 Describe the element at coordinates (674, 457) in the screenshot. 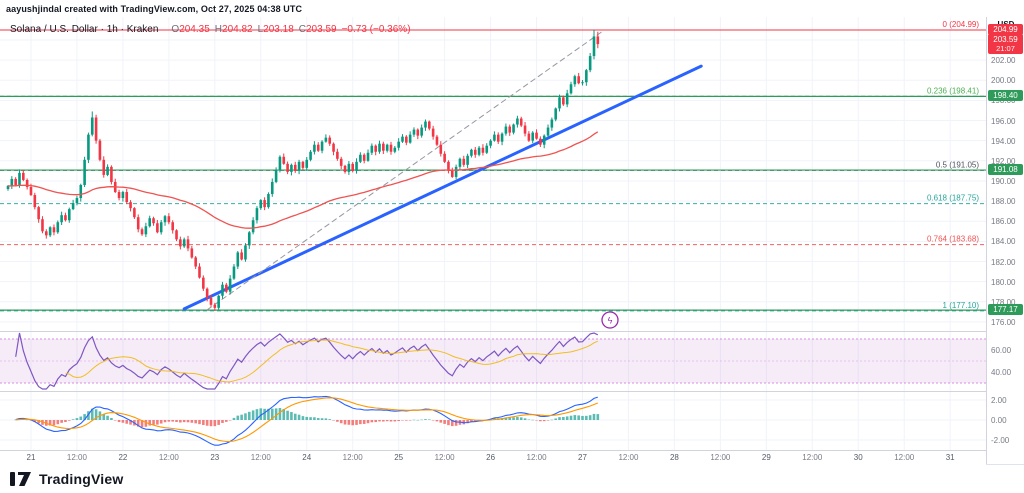

I see `time-tick-label: 28` at that location.